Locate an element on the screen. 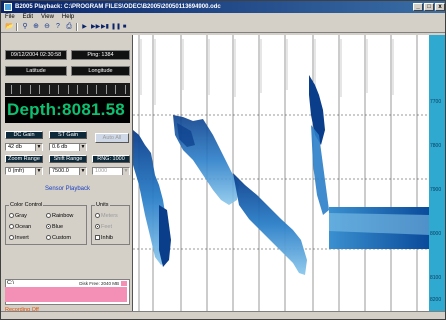 The width and height of the screenshot is (446, 320). open-icon: 📂 is located at coordinates (9, 26).